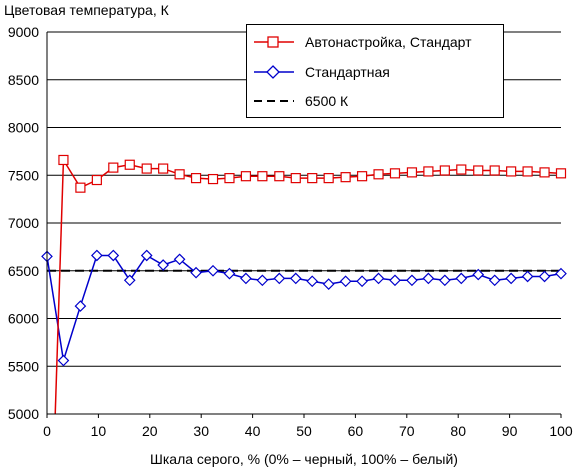 The image size is (573, 467). I want to click on legend-label-6500k: 6500 К, so click(327, 101).